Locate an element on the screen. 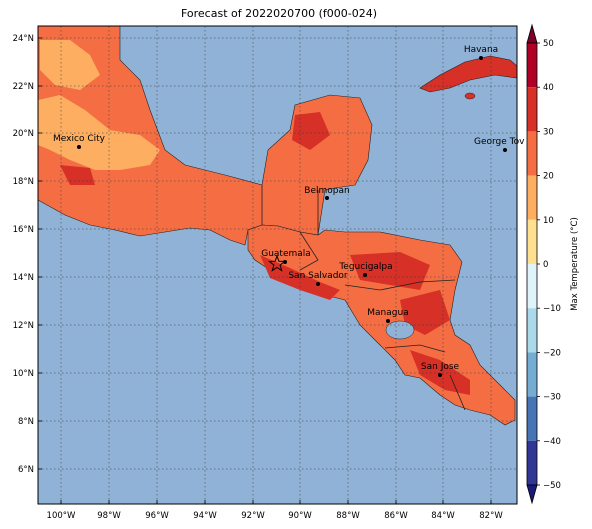  colorbar-tick-label: 30 is located at coordinates (548, 132).